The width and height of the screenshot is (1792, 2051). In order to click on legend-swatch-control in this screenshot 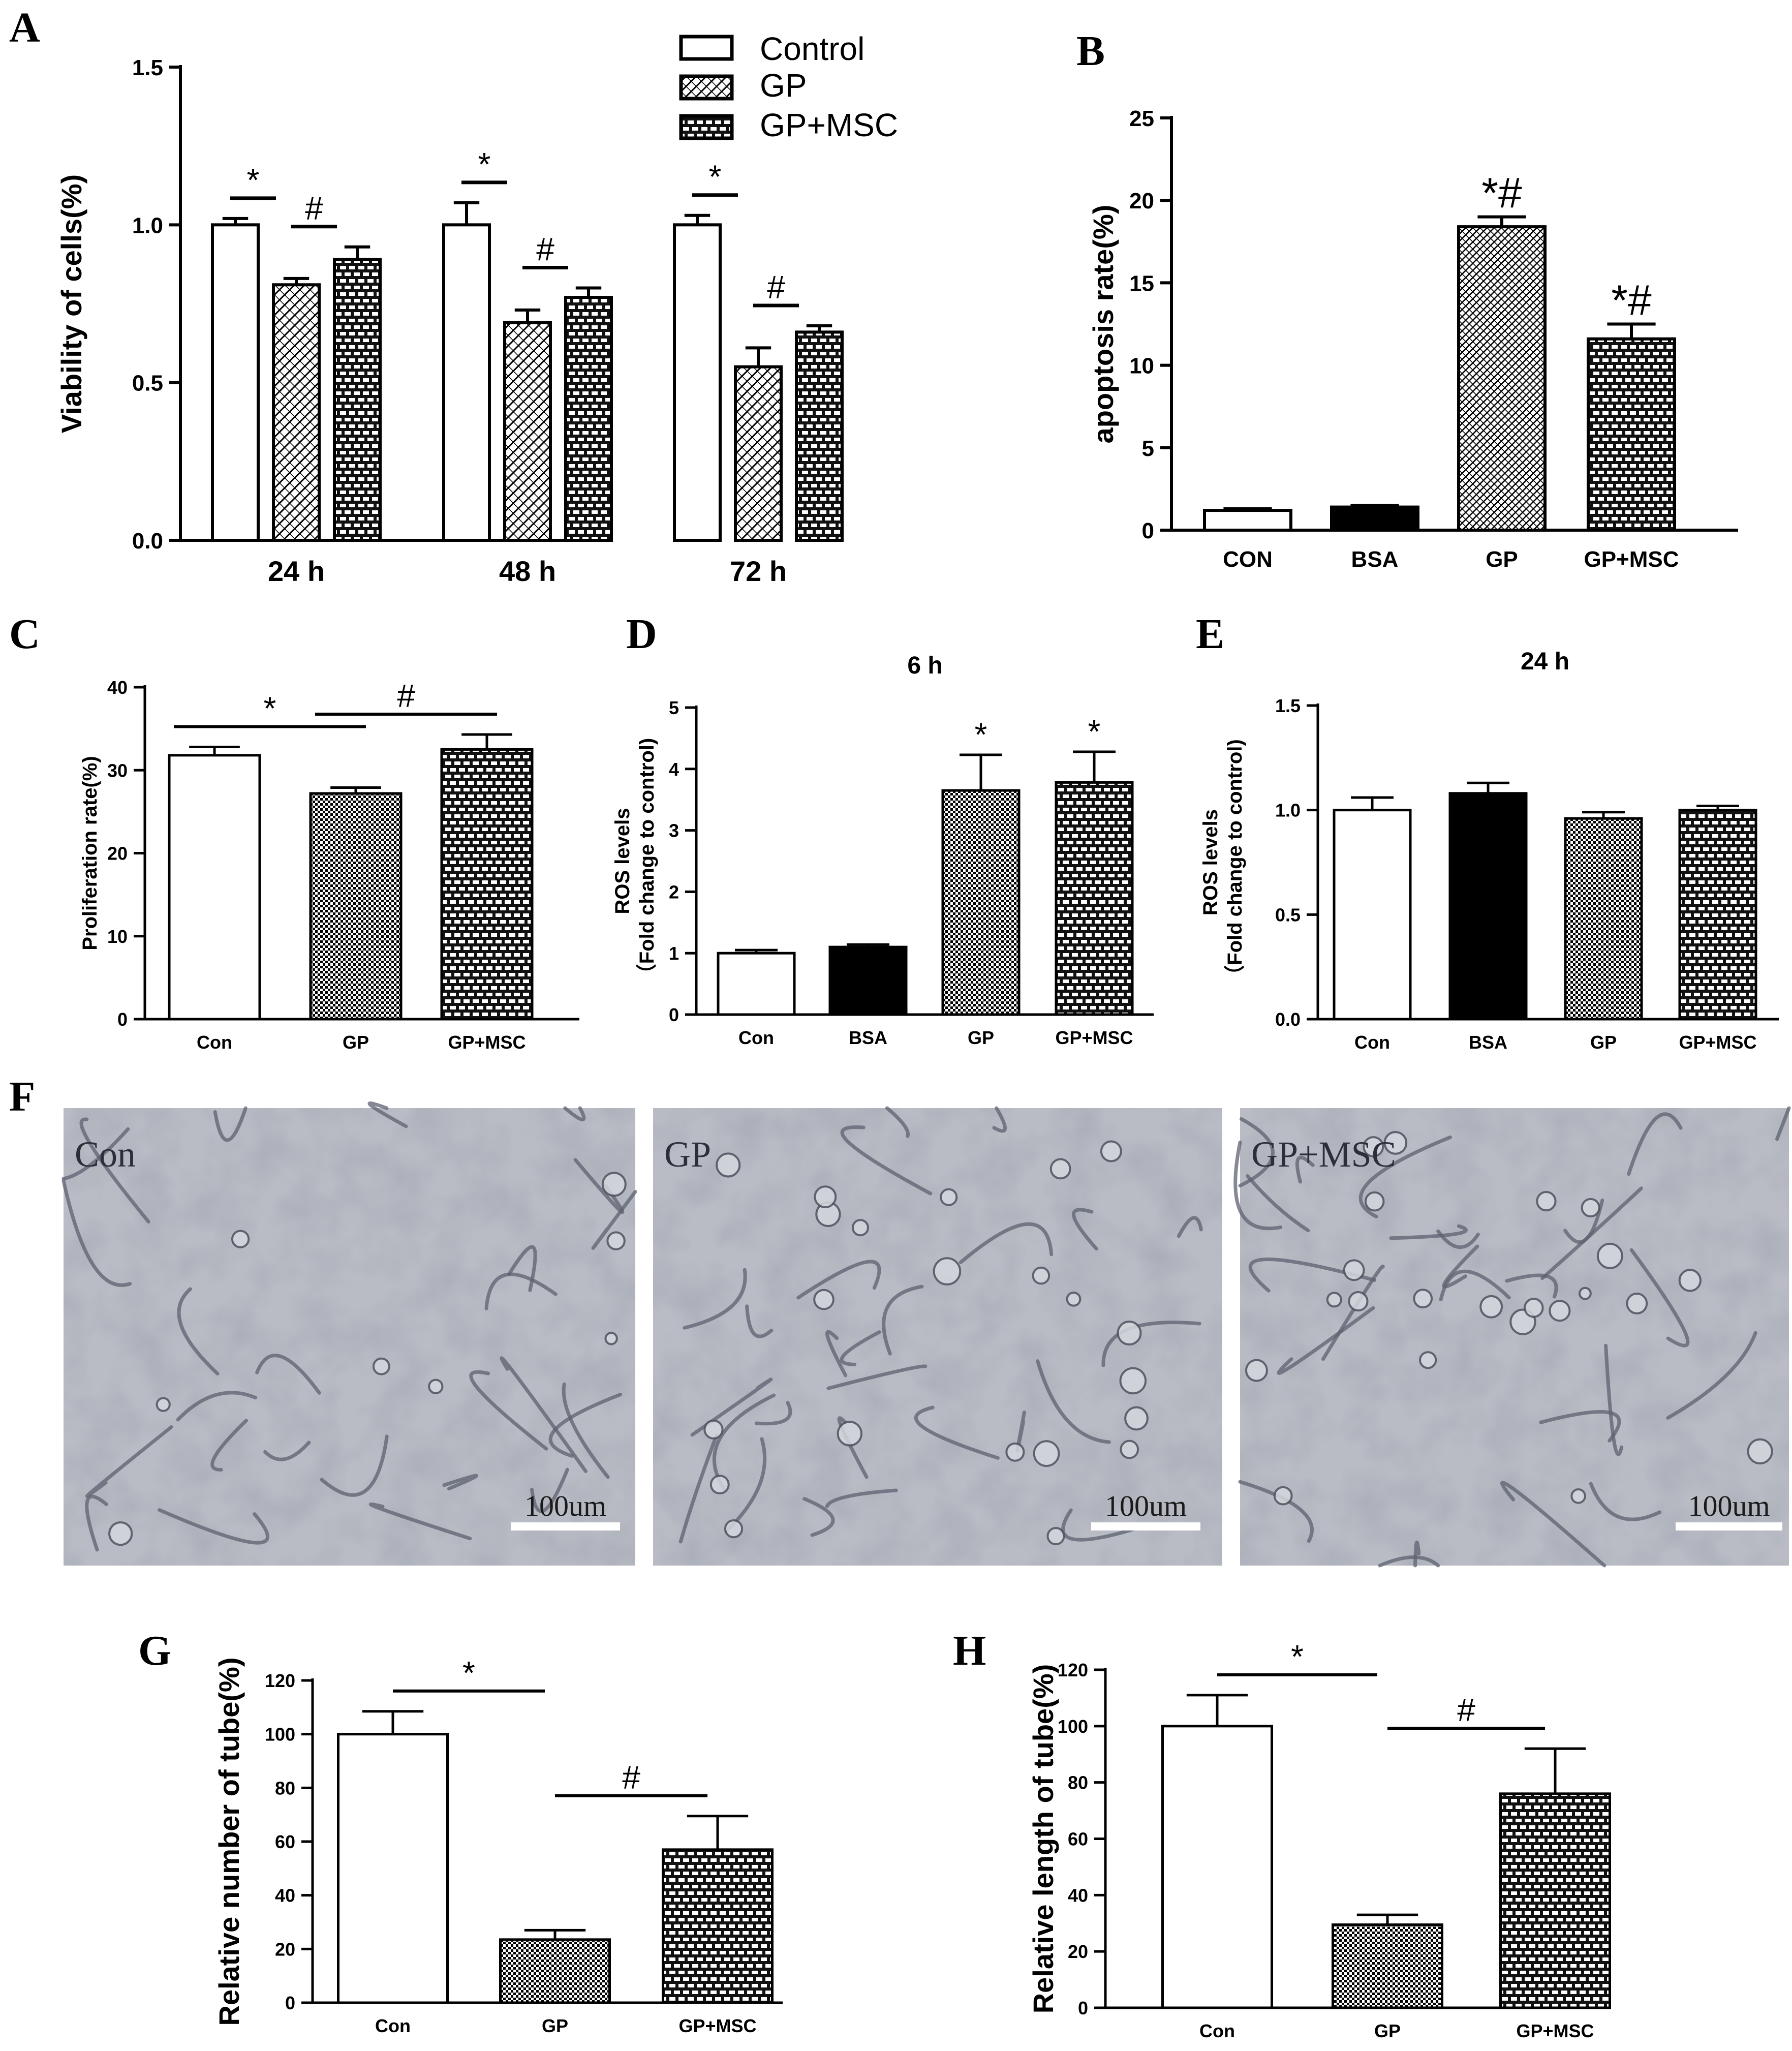, I will do `click(706, 48)`.